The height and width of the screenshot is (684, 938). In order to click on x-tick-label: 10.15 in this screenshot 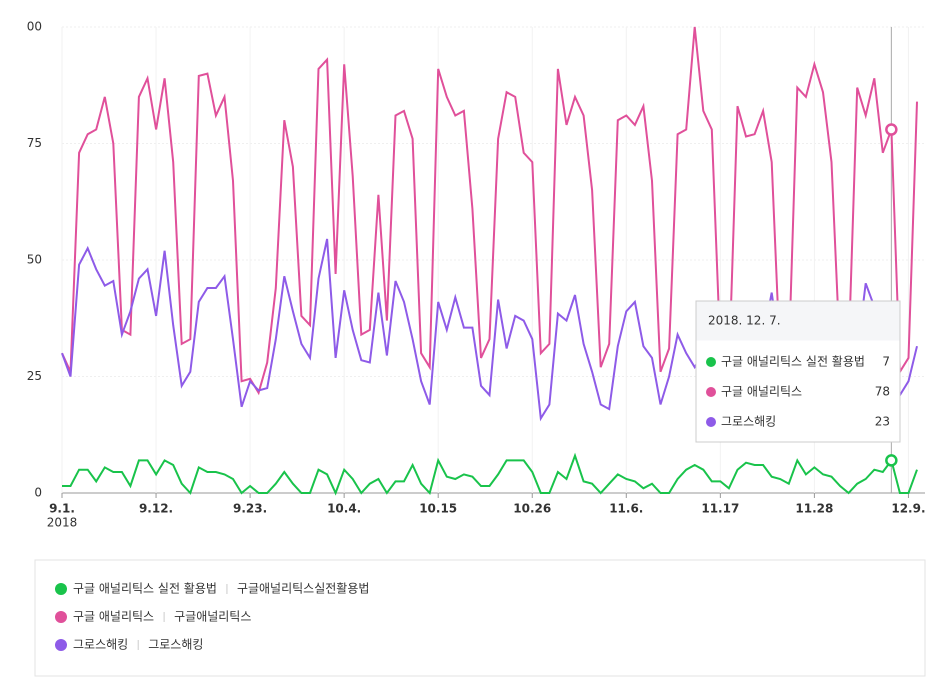, I will do `click(438, 509)`.